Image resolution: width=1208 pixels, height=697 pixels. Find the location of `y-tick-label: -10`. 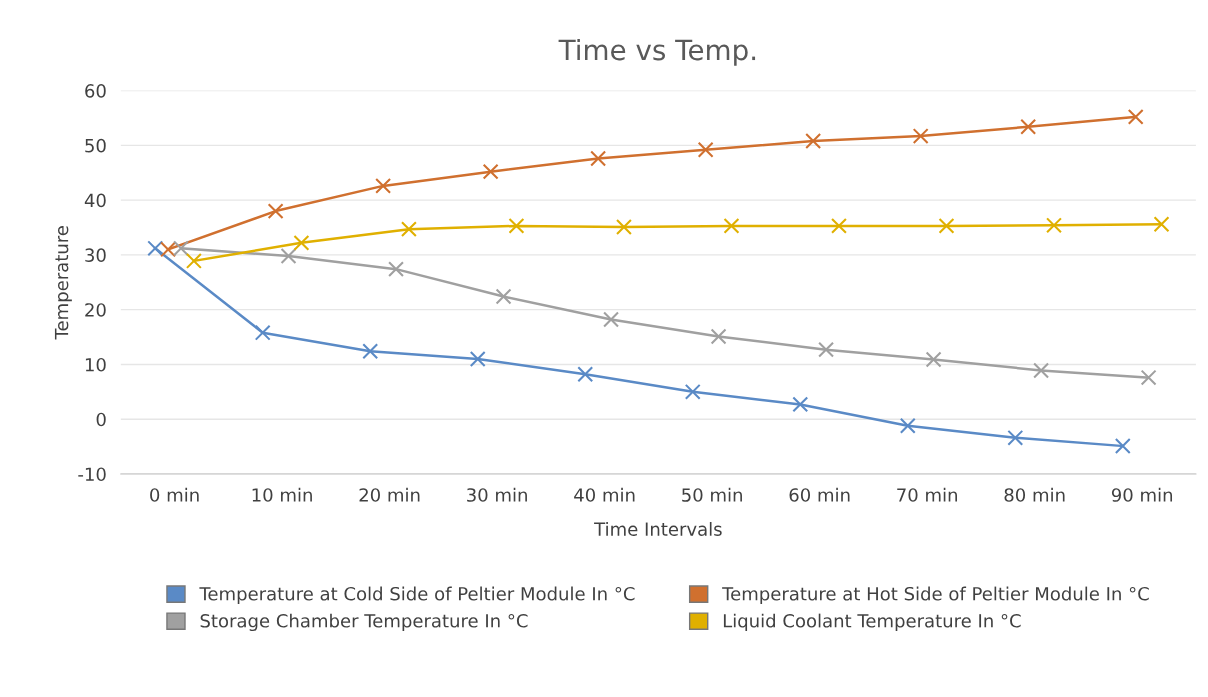

y-tick-label: -10 is located at coordinates (92, 474).